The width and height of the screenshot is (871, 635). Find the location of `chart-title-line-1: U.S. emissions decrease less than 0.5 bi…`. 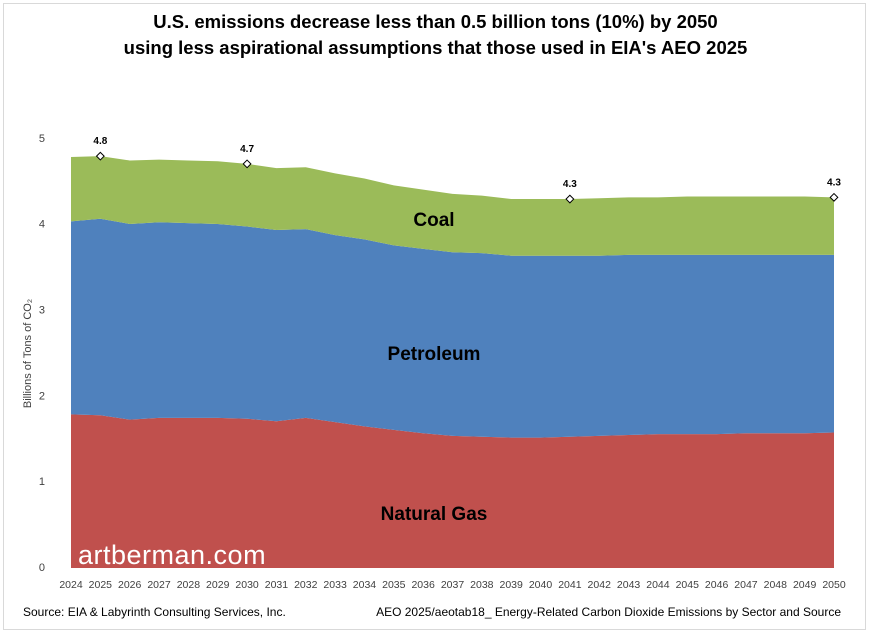

chart-title-line-1: U.S. emissions decrease less than 0.5 bi… is located at coordinates (435, 21).